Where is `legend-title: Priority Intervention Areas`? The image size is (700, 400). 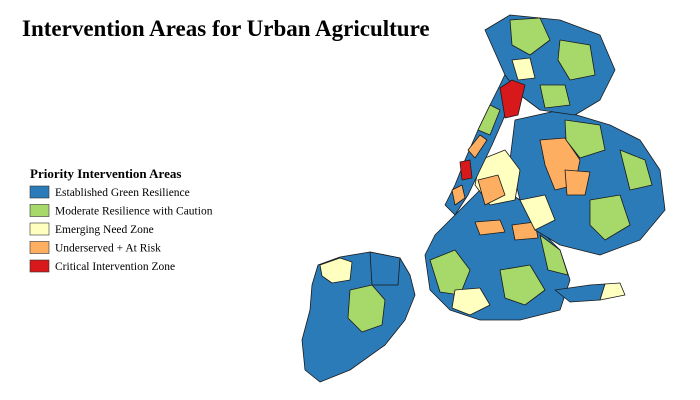
legend-title: Priority Intervention Areas is located at coordinates (105, 173).